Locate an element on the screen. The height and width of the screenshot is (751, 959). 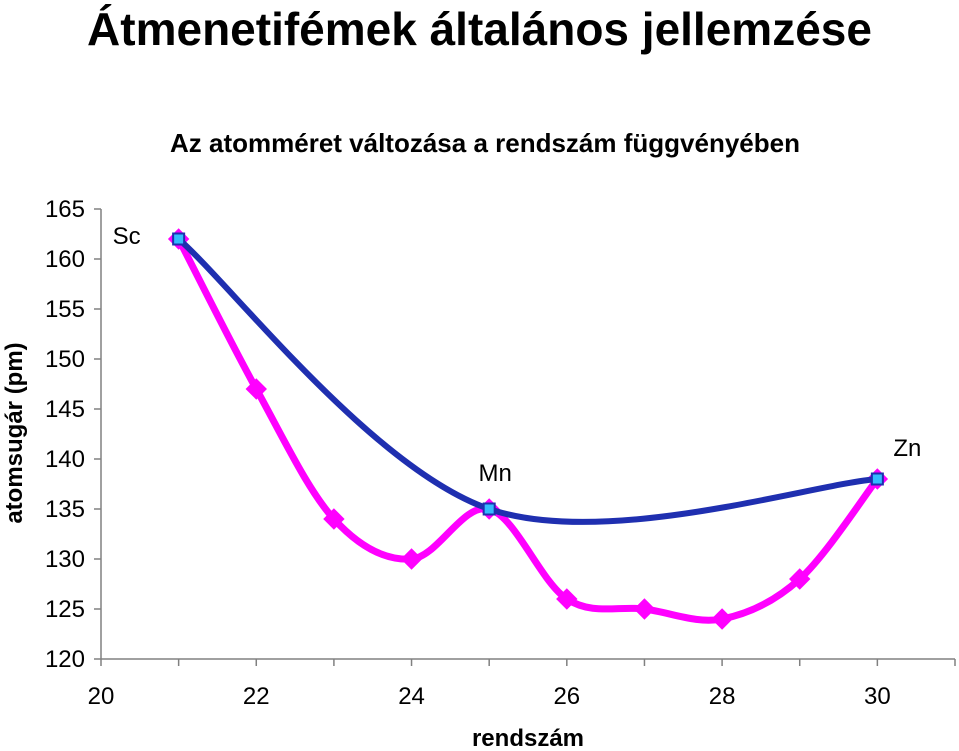
y-axis-title: atomsugár (pm) is located at coordinates (14, 432).